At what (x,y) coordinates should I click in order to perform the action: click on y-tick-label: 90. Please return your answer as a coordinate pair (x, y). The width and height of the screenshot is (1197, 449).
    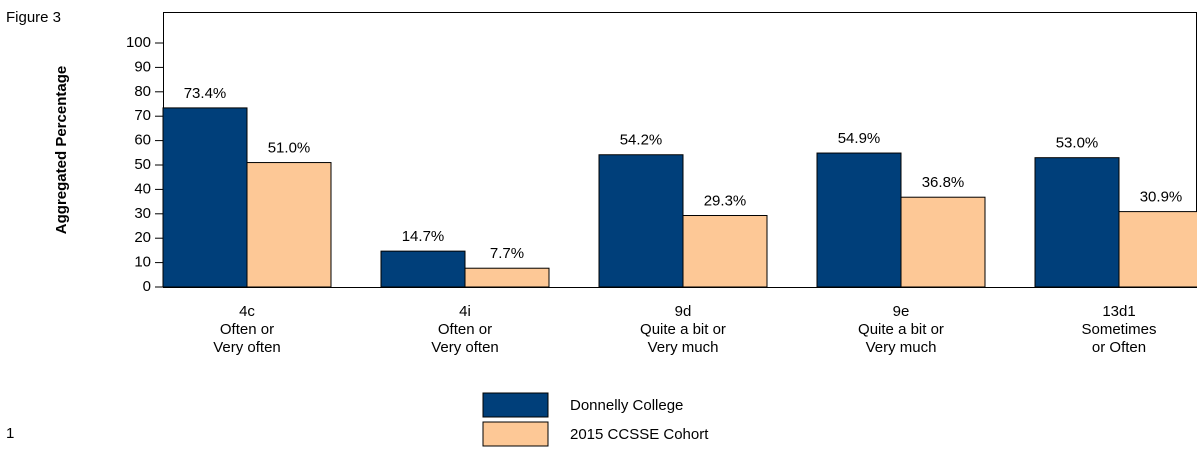
    Looking at the image, I should click on (142, 66).